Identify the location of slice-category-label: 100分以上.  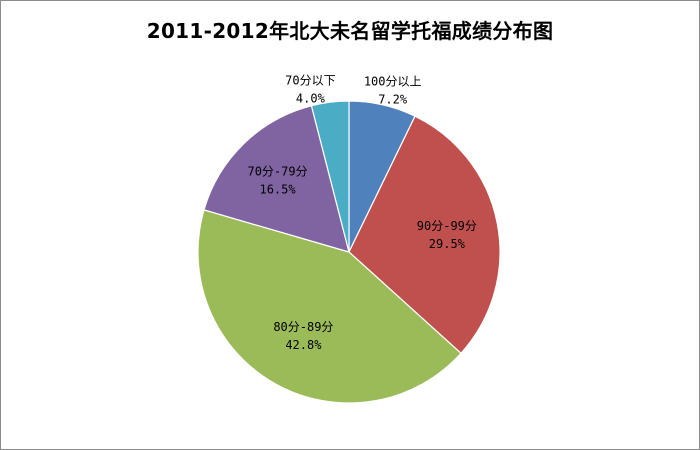
(393, 82).